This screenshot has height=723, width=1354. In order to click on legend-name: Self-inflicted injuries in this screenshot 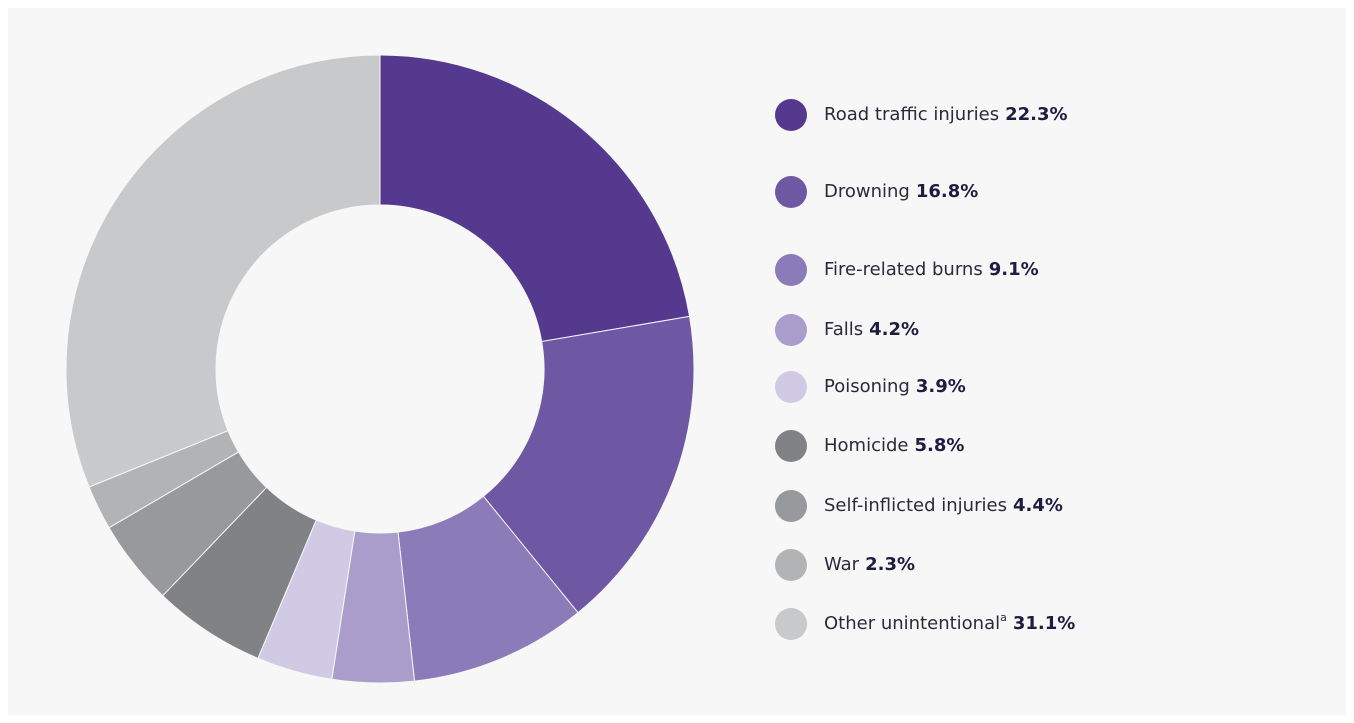, I will do `click(915, 505)`.